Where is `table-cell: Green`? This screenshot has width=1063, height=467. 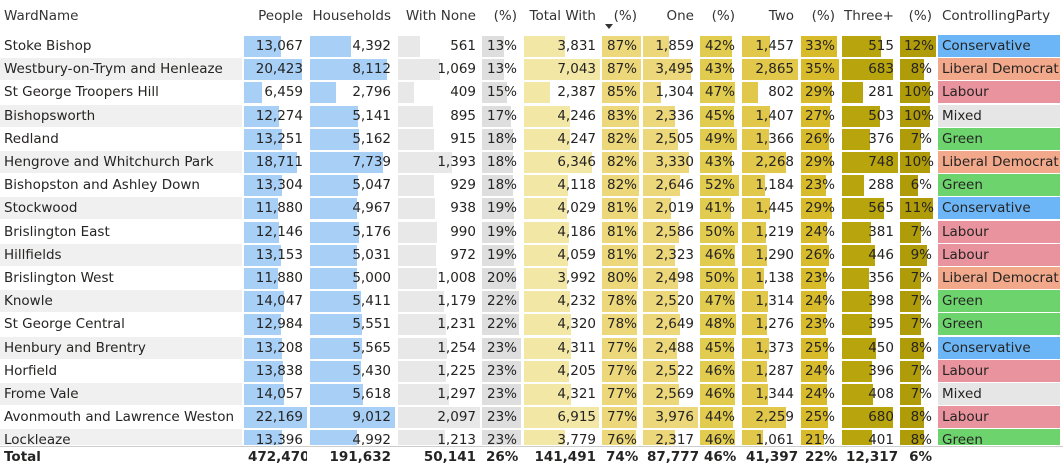
table-cell: Green is located at coordinates (999, 138).